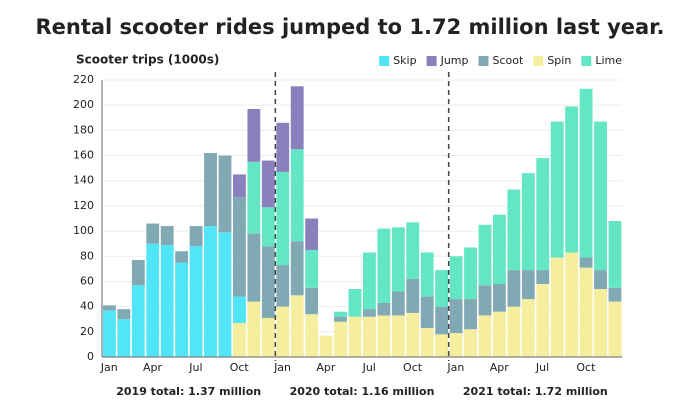 This screenshot has width=700, height=420. What do you see at coordinates (147, 60) in the screenshot?
I see `y-axis-title: Scooter trips (1000s)` at bounding box center [147, 60].